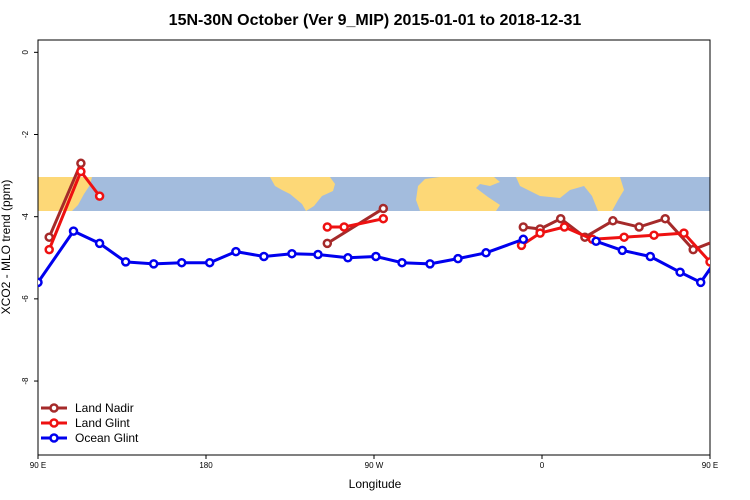 The width and height of the screenshot is (750, 500). I want to click on x-tick-label: 0, so click(542, 465).